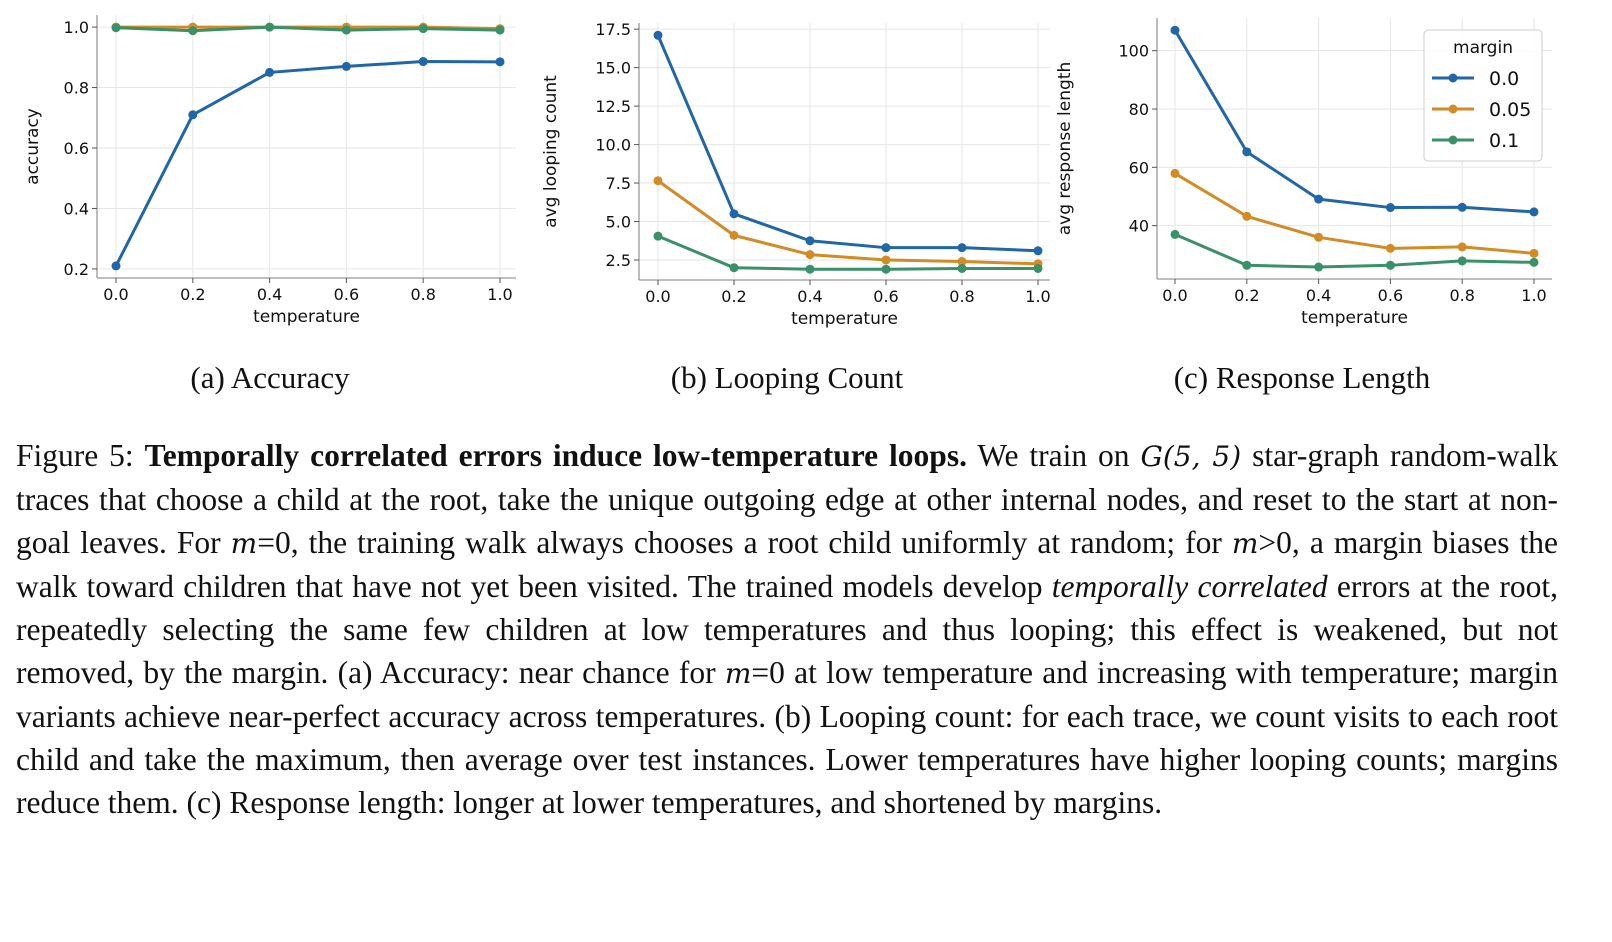 This screenshot has width=1612, height=942. I want to click on y-axis-label: accuracy, so click(33, 146).